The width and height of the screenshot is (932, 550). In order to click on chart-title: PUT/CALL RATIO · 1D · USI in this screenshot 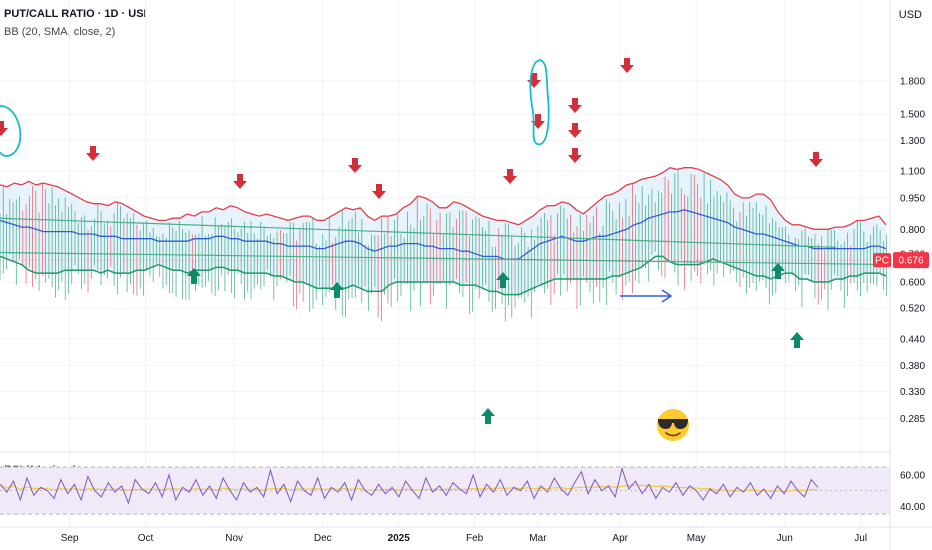, I will do `click(75, 14)`.